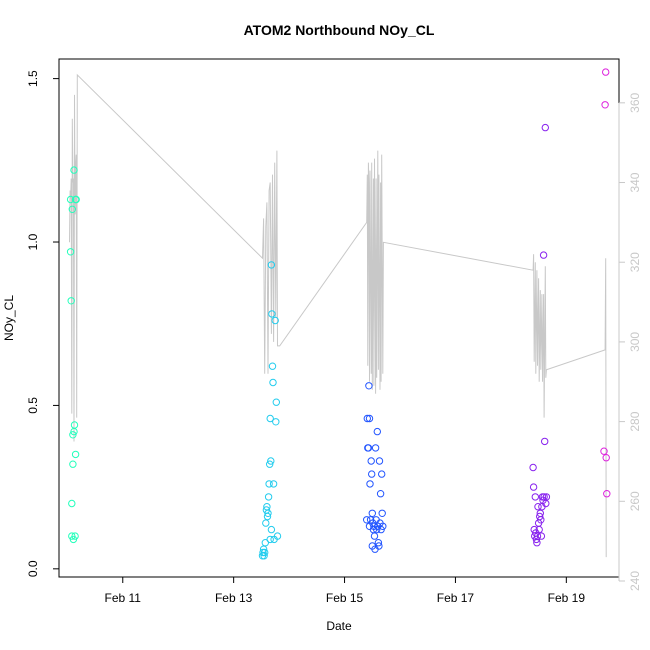 The image size is (650, 650). Describe the element at coordinates (33, 568) in the screenshot. I see `y-tick-label: 0.0` at that location.